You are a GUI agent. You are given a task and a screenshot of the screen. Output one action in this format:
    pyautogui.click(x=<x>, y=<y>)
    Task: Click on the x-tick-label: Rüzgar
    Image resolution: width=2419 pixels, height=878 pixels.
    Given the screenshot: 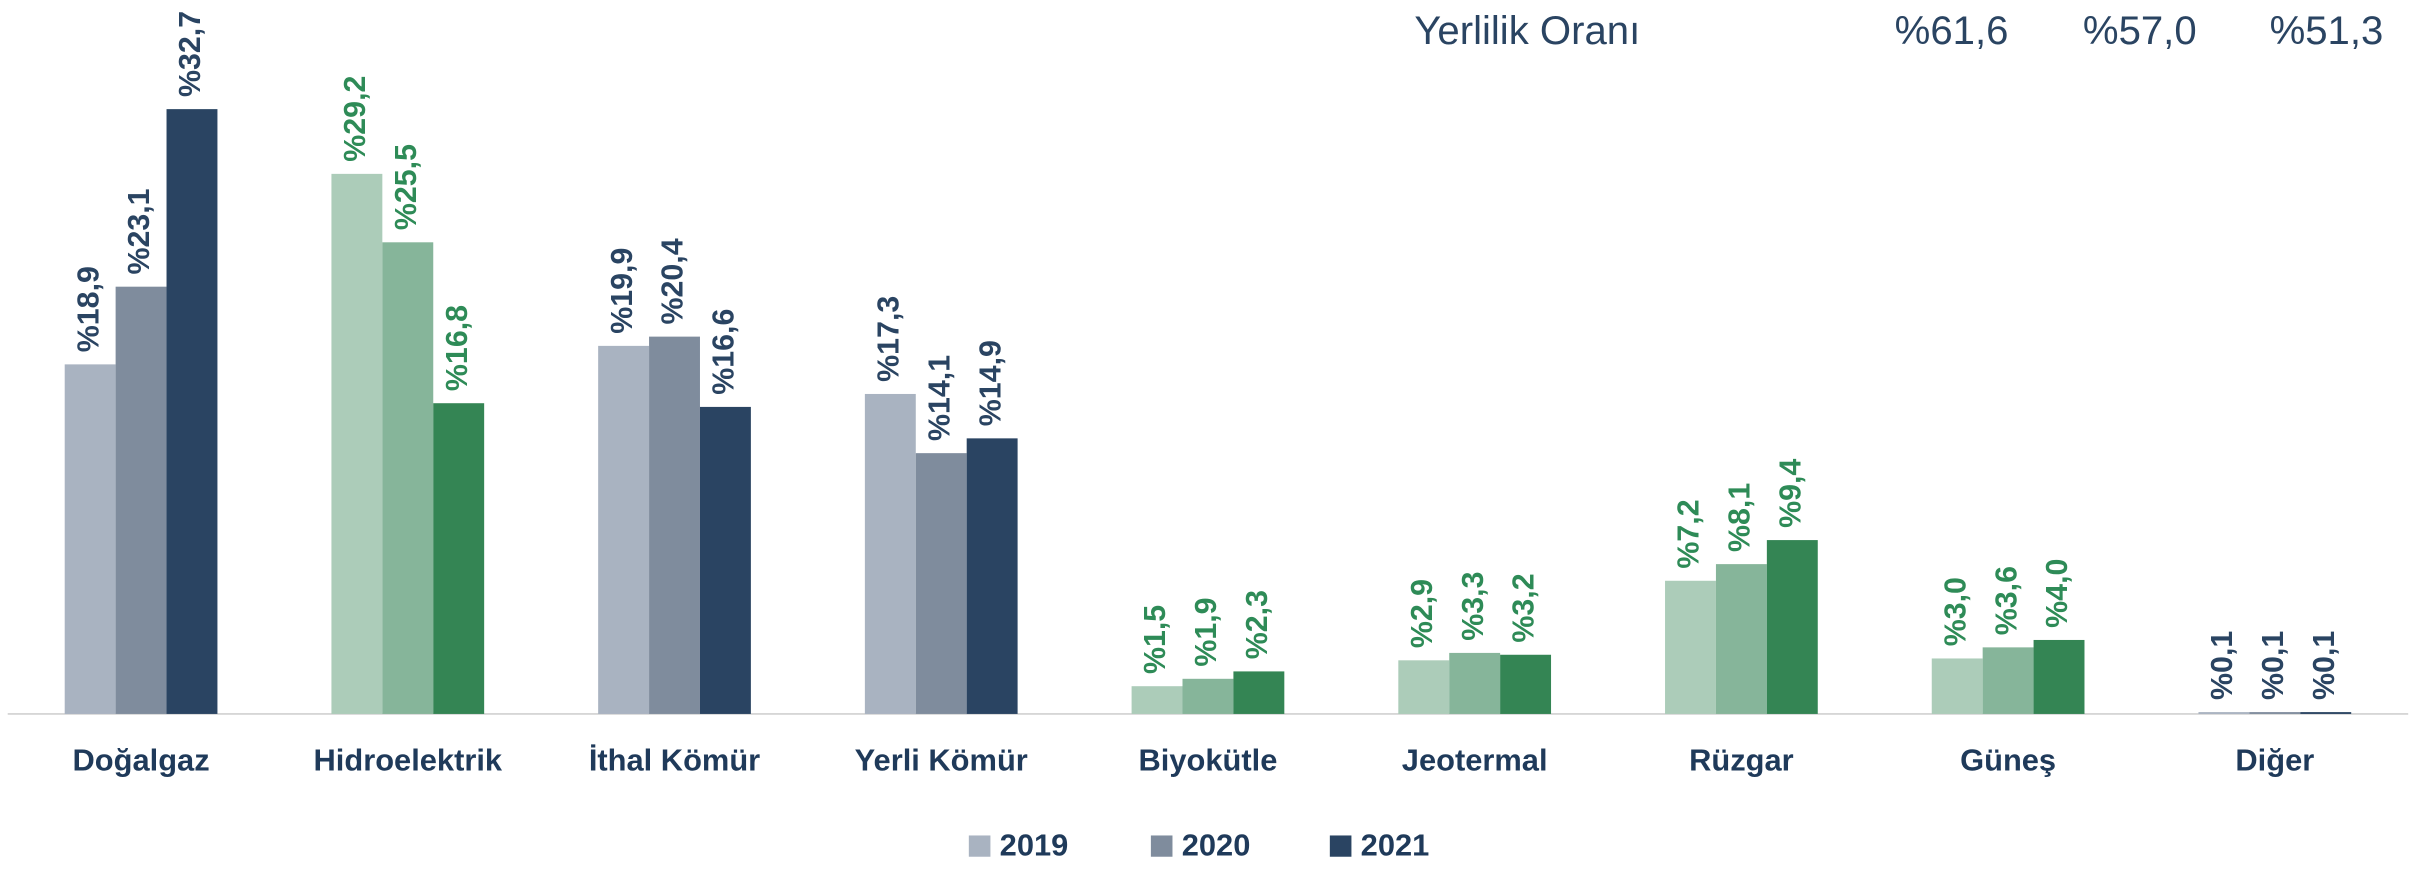 What is the action you would take?
    pyautogui.click(x=1741, y=761)
    